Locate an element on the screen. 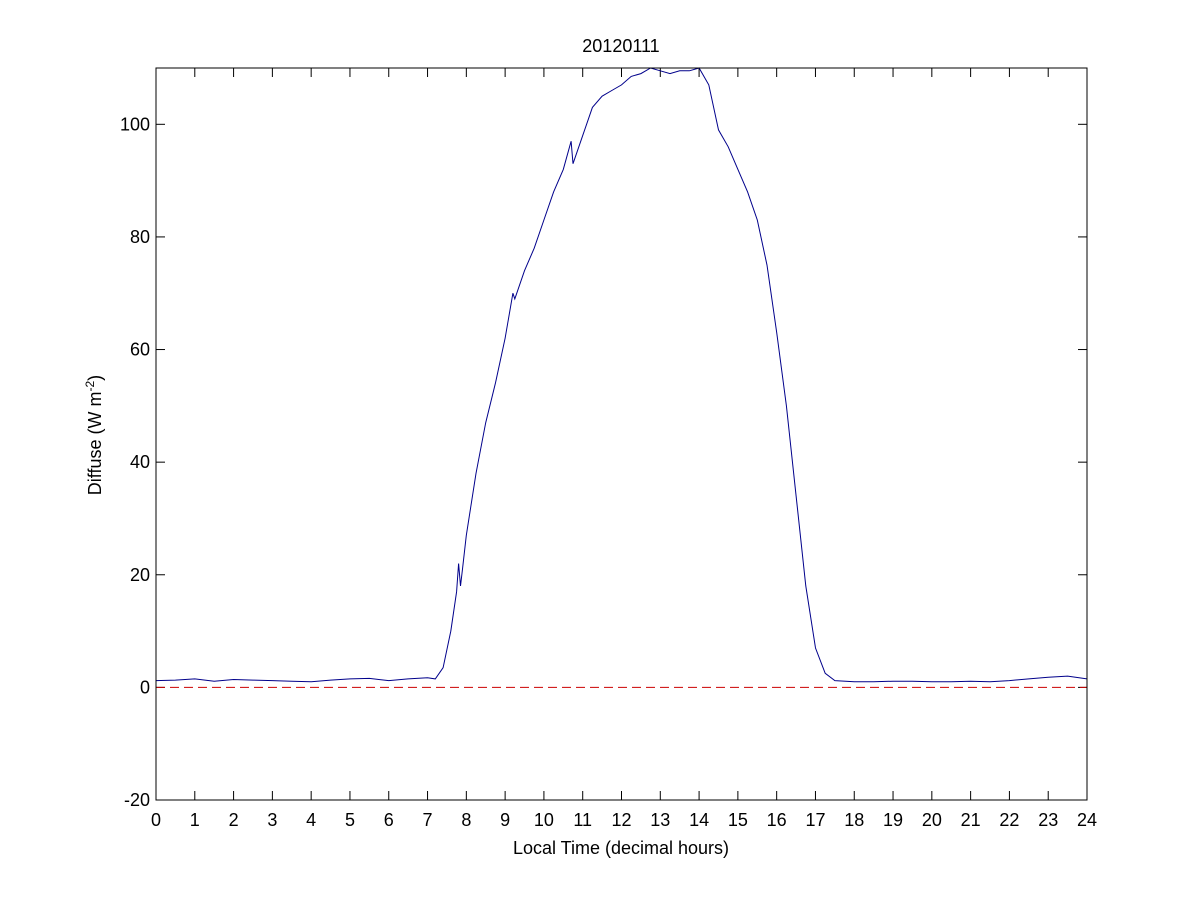  y-tick-label: 40 is located at coordinates (140, 462).